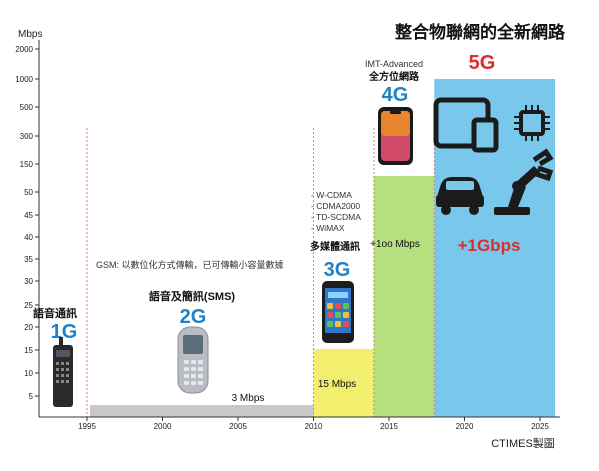 This screenshot has height=471, width=599. I want to click on gen-3g-note-line: - W-CDMA, so click(331, 195).